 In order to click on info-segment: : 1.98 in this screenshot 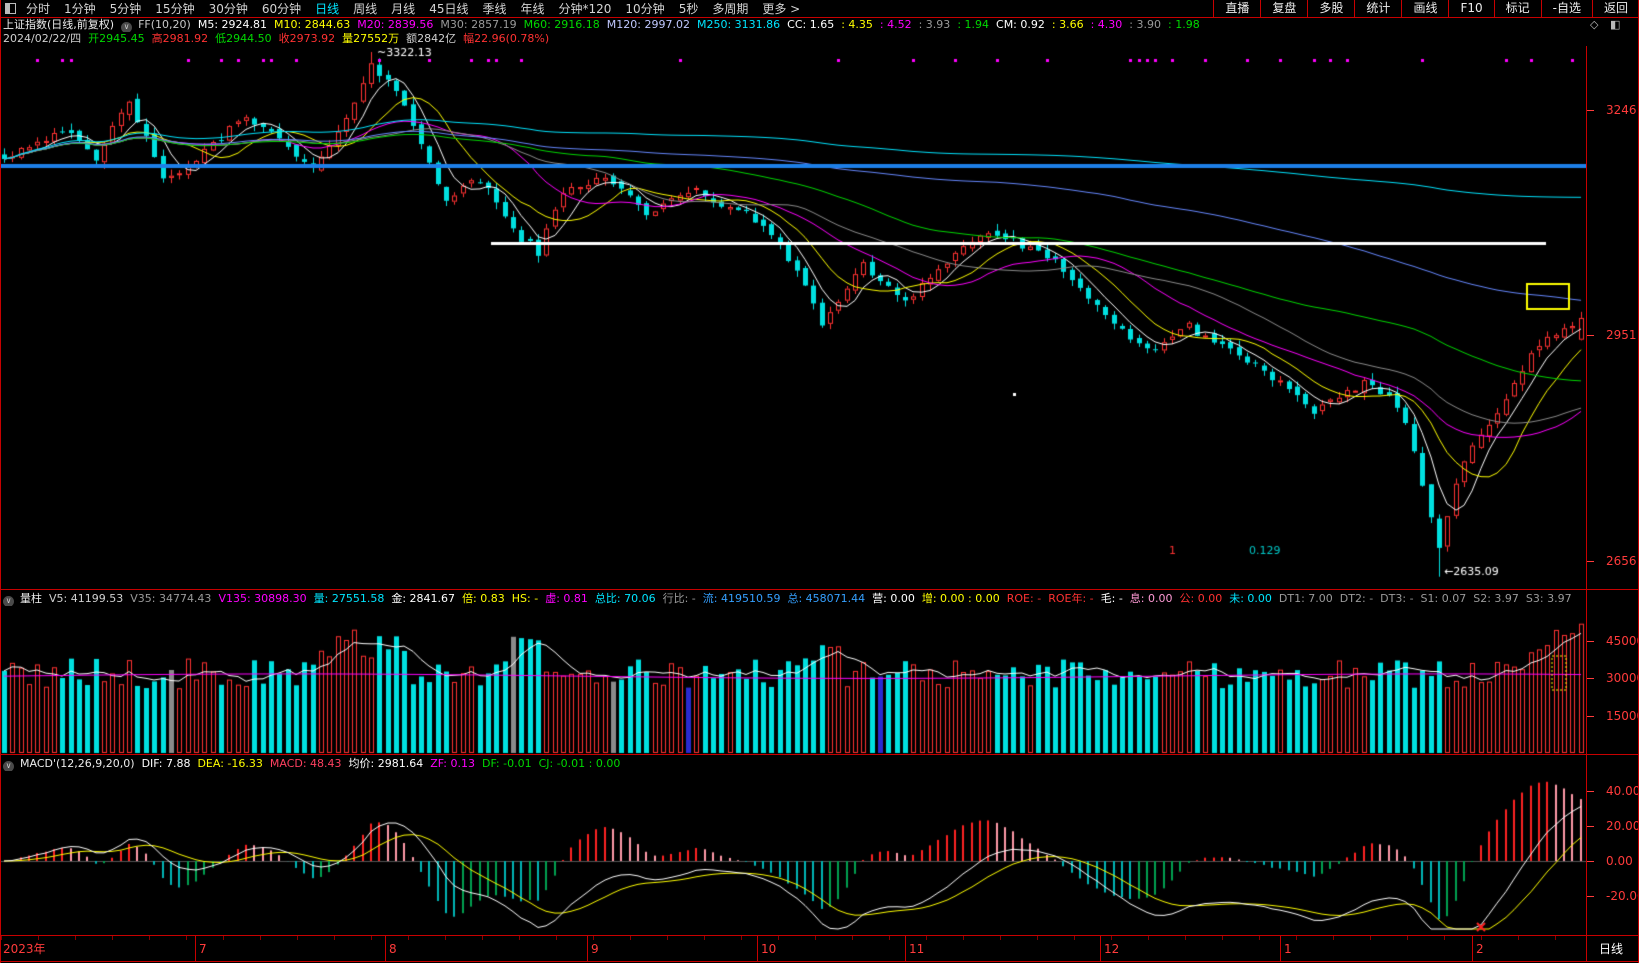, I will do `click(1184, 24)`.